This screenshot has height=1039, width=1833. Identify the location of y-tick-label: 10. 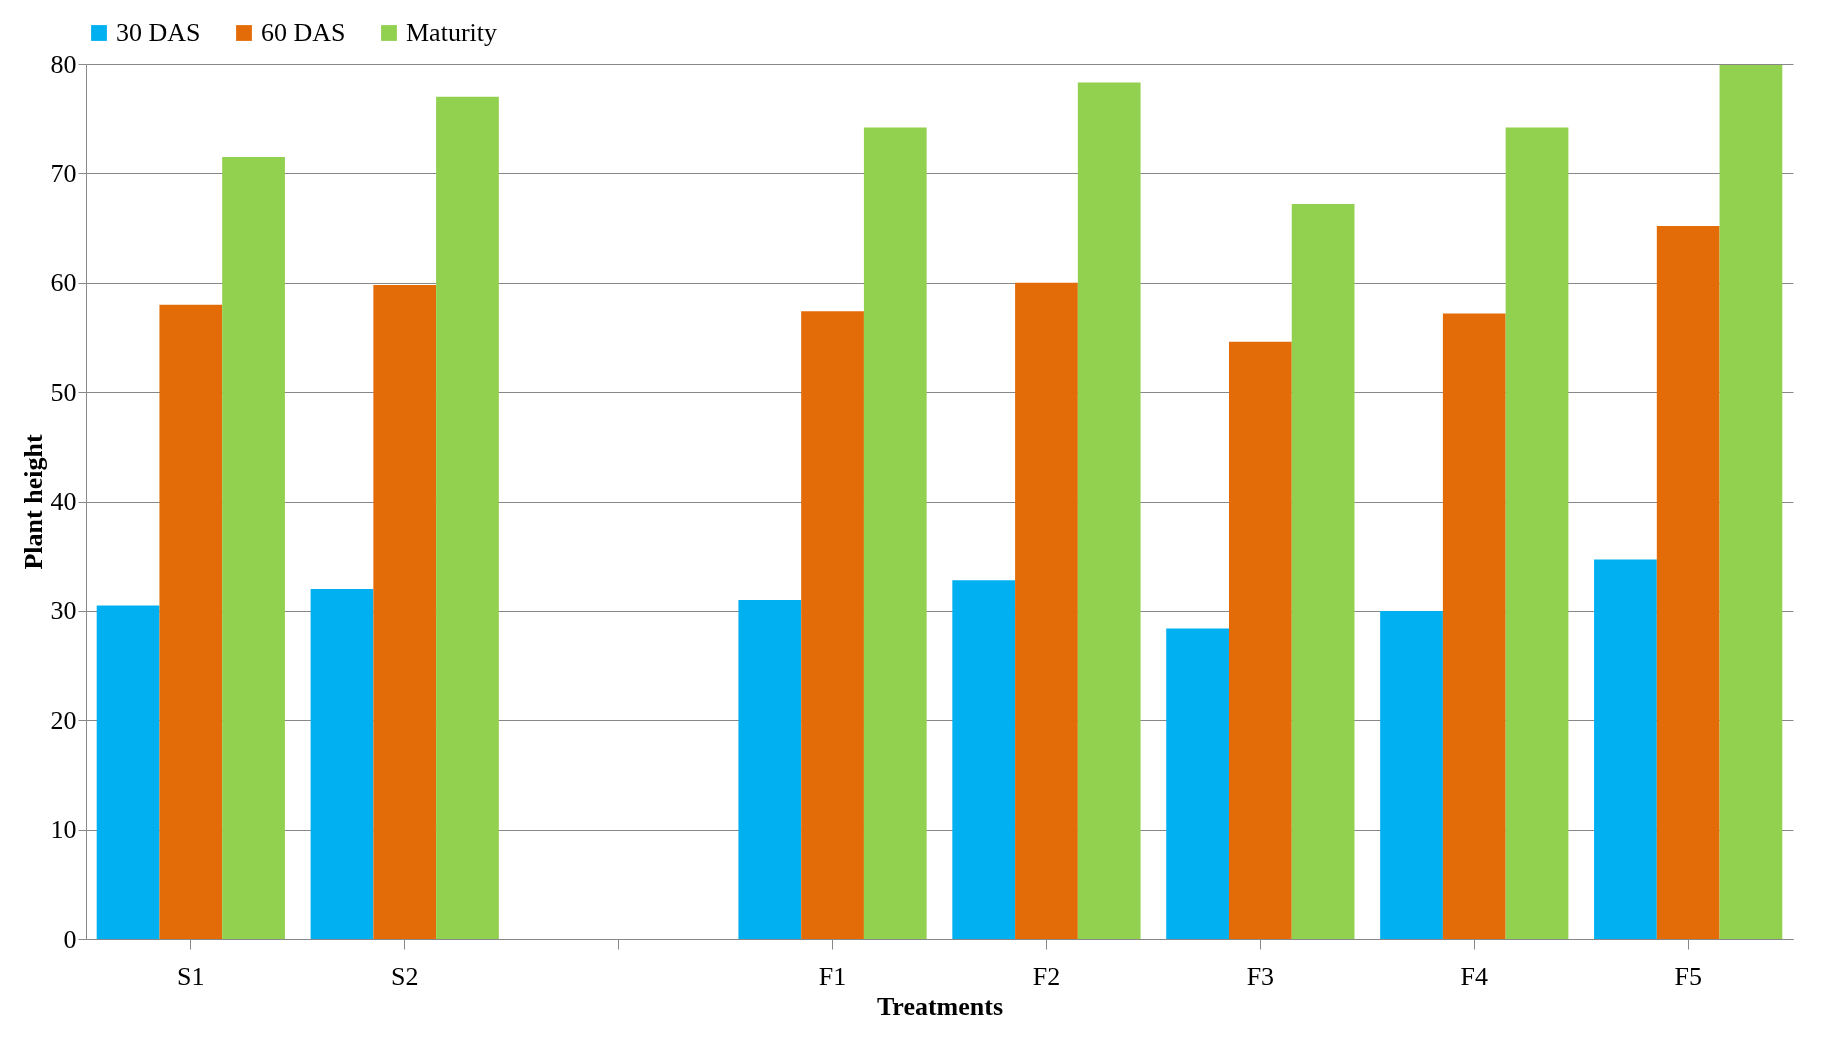
(63, 830).